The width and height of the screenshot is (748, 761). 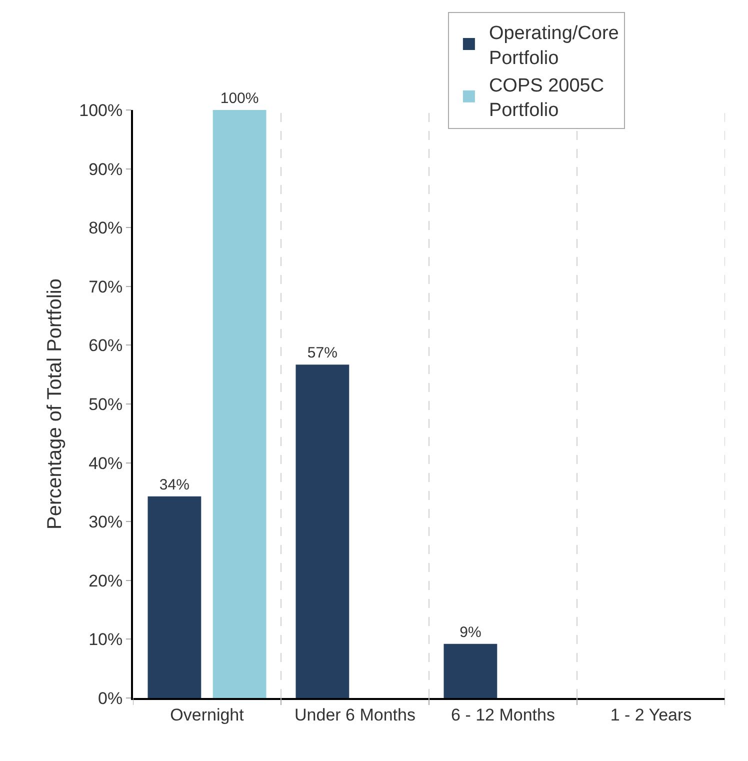 What do you see at coordinates (503, 714) in the screenshot?
I see `x-tick-label: 6 - 12 Months` at bounding box center [503, 714].